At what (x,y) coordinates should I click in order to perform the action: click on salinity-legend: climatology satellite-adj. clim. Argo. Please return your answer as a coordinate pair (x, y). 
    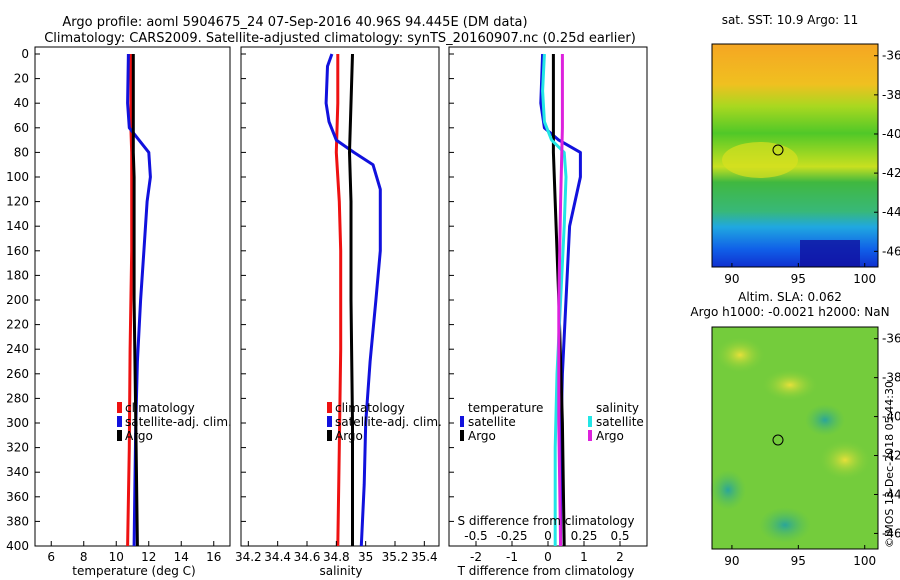
    Looking at the image, I should click on (384, 422).